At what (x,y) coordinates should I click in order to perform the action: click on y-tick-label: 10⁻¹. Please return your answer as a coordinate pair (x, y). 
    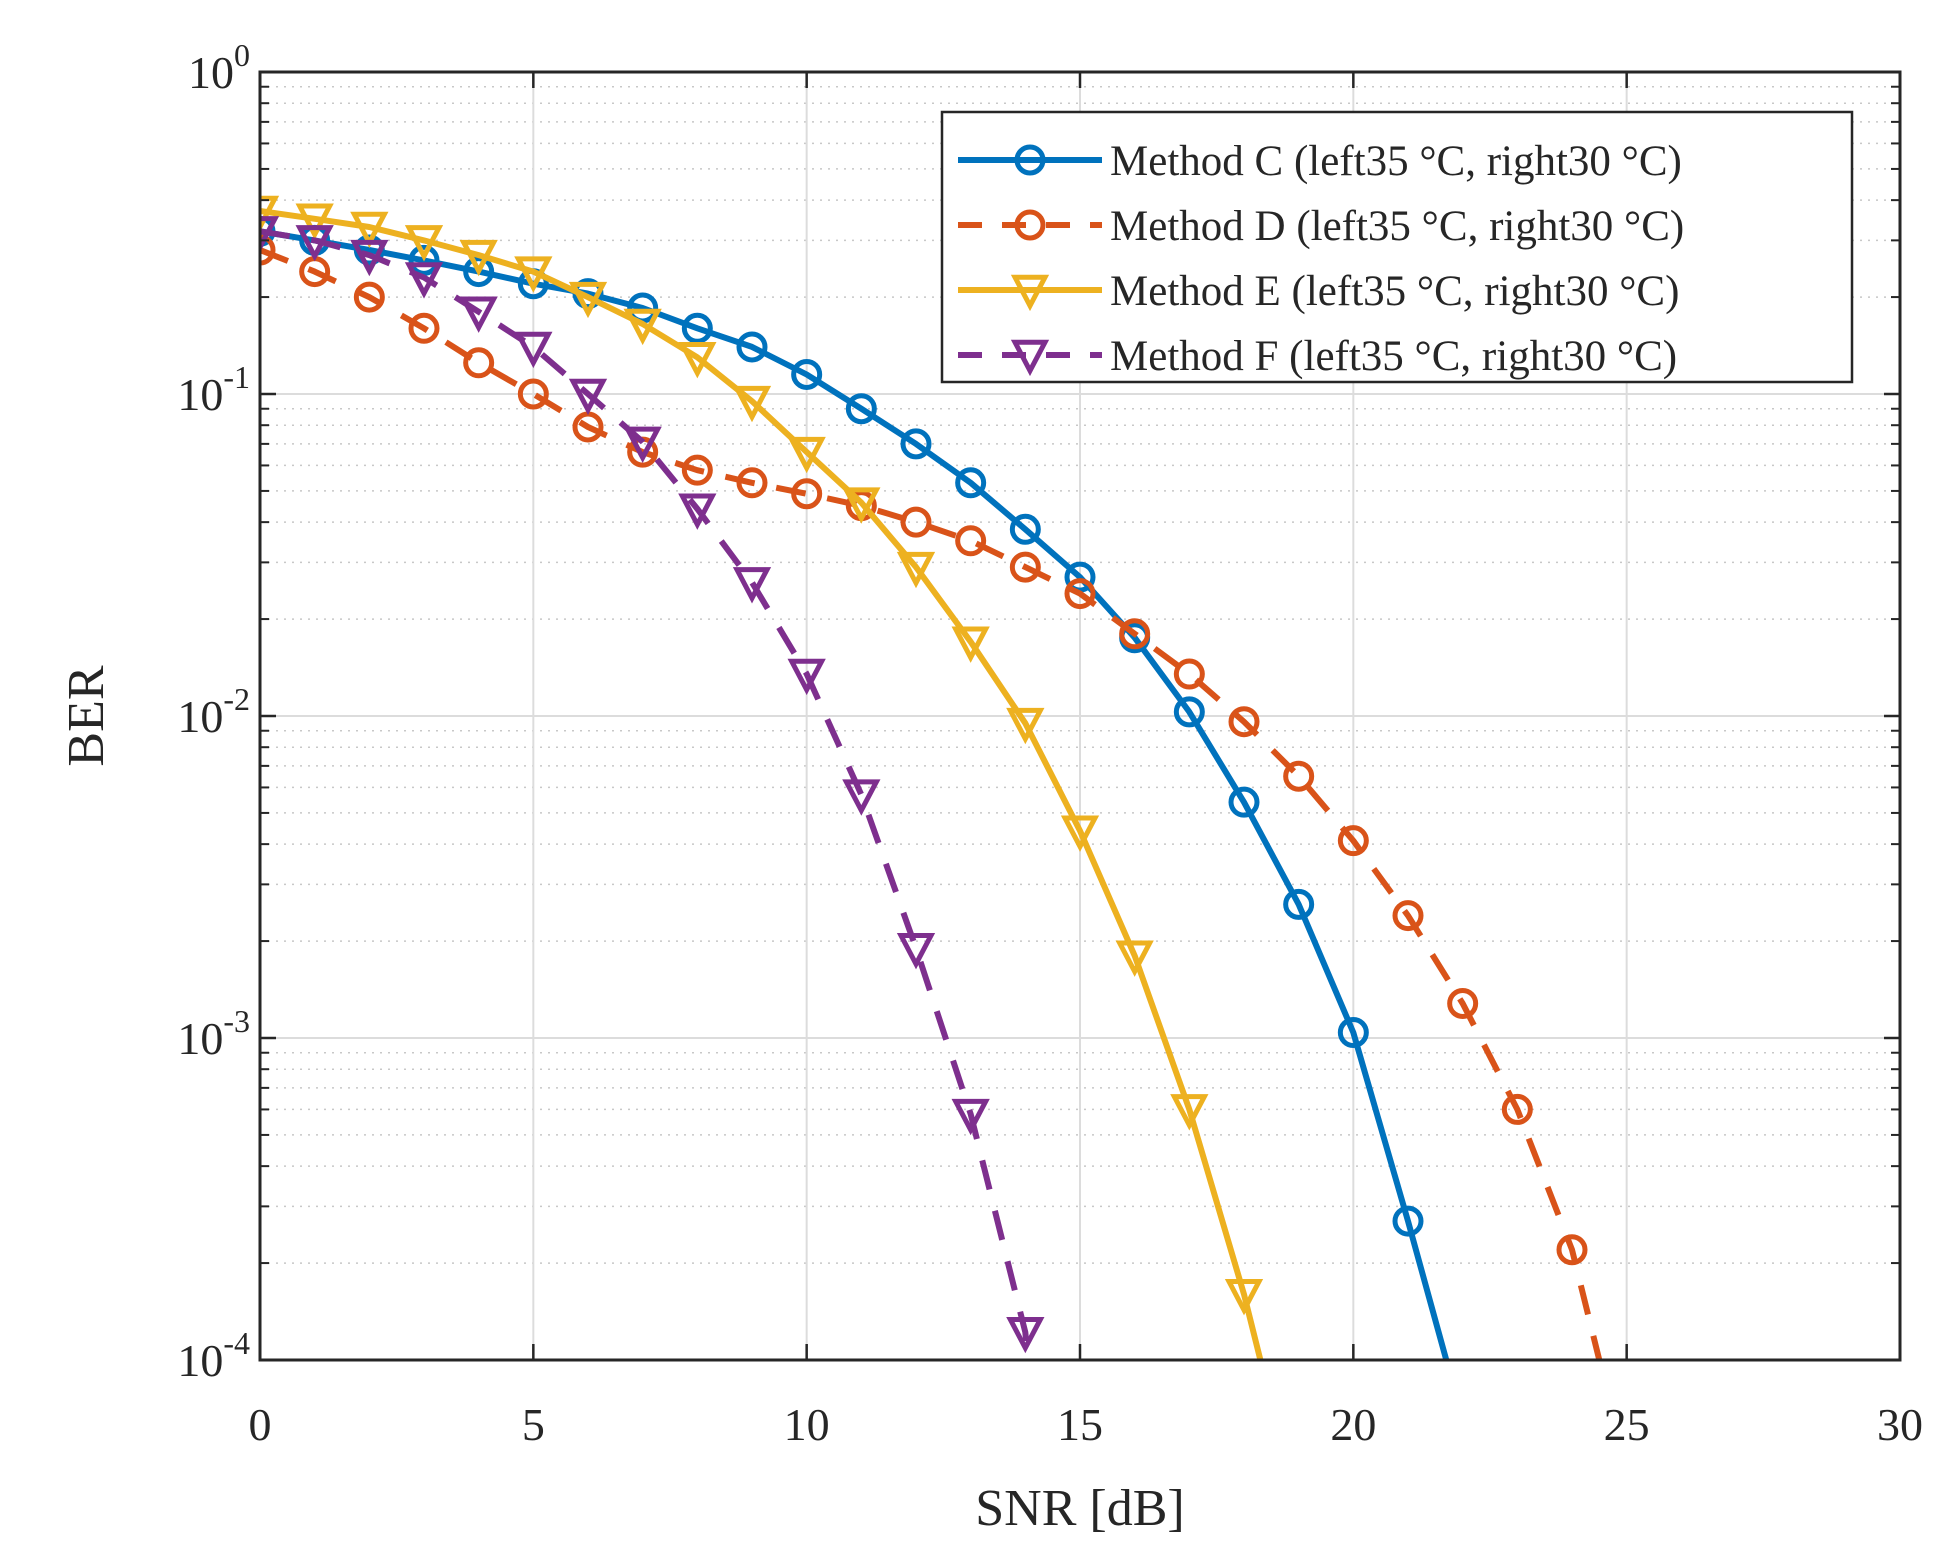
    Looking at the image, I should click on (213, 389).